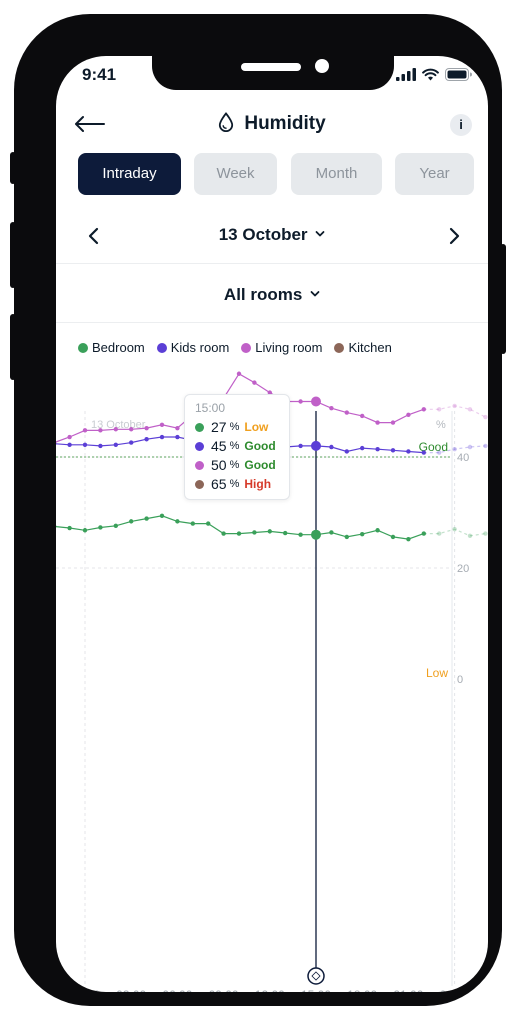 This screenshot has height=1024, width=516. Describe the element at coordinates (240, 527) in the screenshot. I see `series-line-bedroom` at that location.